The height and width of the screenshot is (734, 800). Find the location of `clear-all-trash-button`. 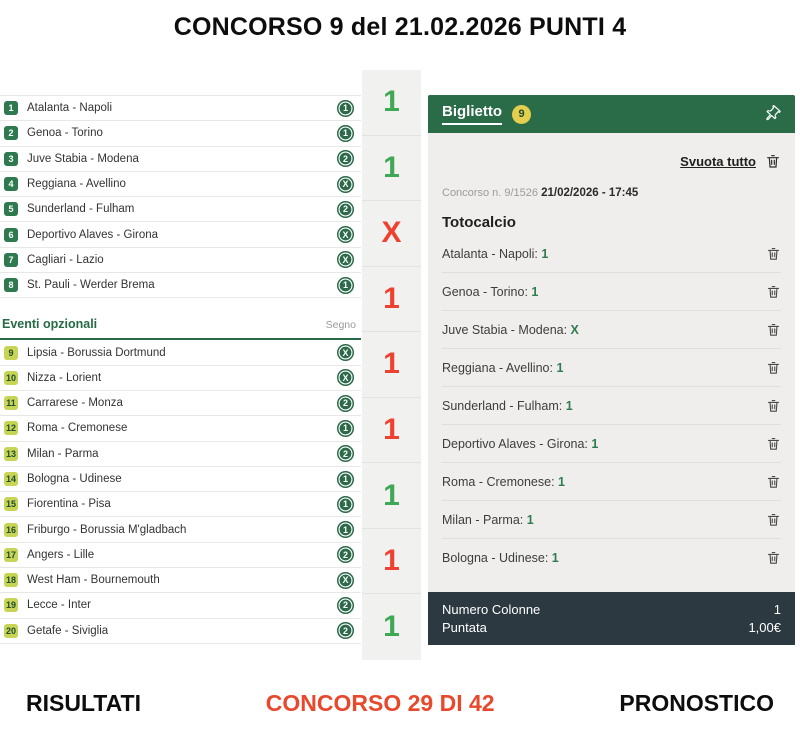

clear-all-trash-button is located at coordinates (773, 161).